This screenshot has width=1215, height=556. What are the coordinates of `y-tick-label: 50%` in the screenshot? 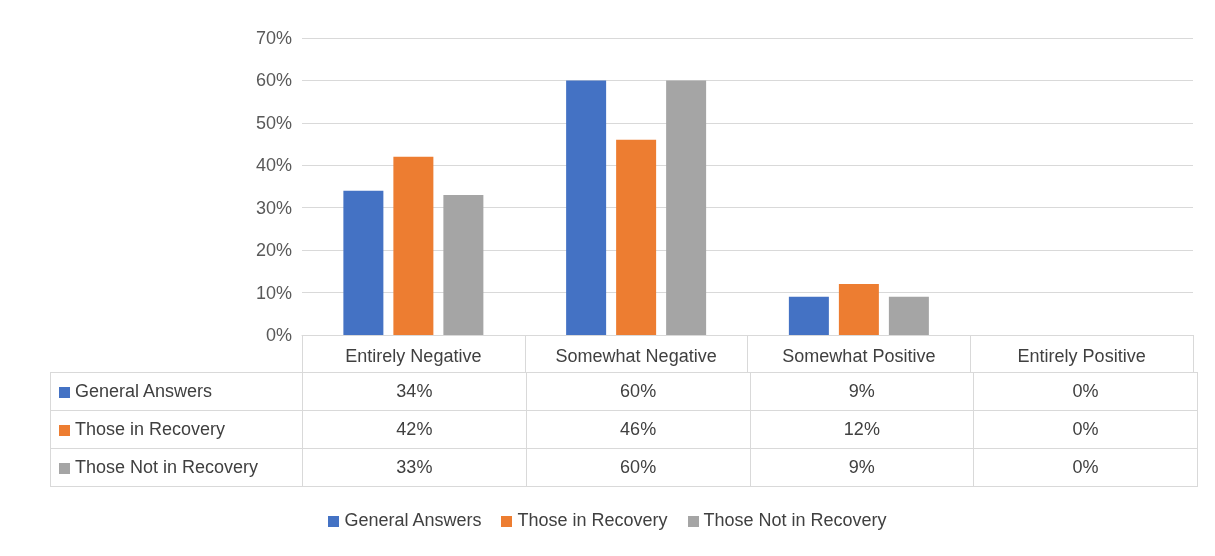 It's located at (273, 122).